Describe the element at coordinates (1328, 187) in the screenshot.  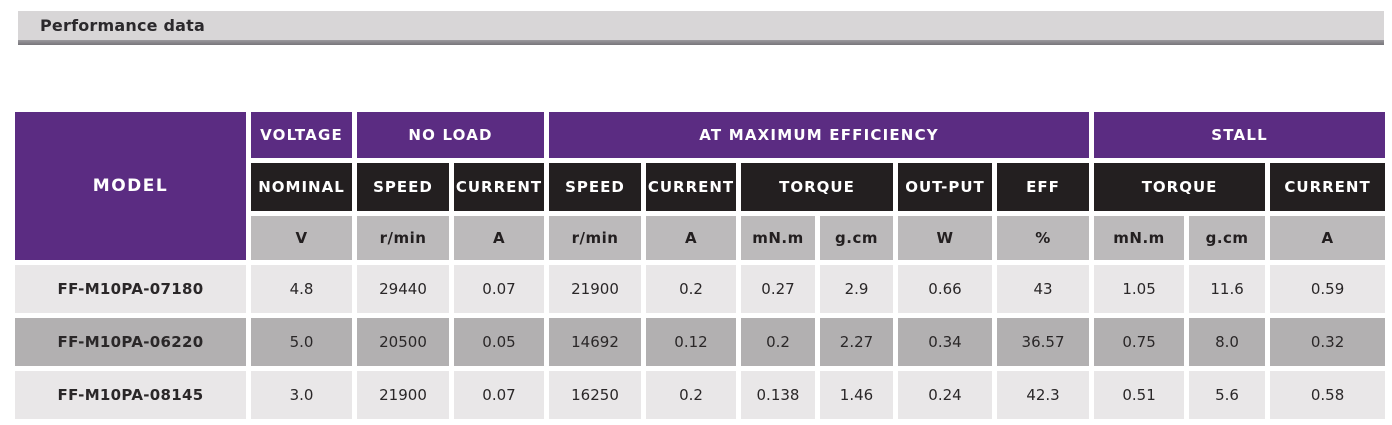
I see `subheader-stall-current: CURRENT` at that location.